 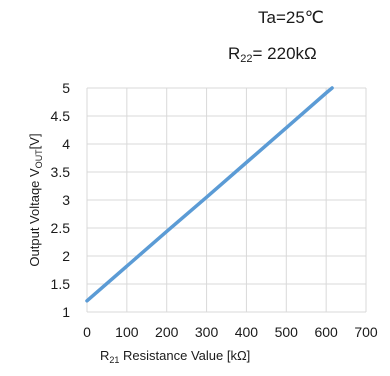 What do you see at coordinates (61, 116) in the screenshot?
I see `y-tick-label: 4.5` at bounding box center [61, 116].